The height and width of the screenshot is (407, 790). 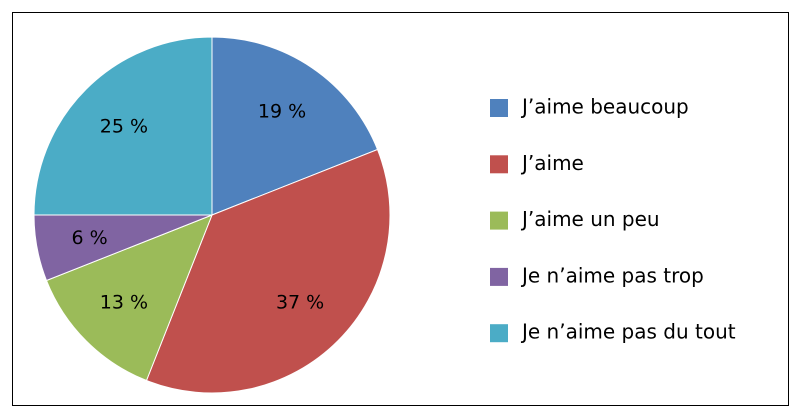 I want to click on legend-label: J’aime beaucoup, so click(x=604, y=107).